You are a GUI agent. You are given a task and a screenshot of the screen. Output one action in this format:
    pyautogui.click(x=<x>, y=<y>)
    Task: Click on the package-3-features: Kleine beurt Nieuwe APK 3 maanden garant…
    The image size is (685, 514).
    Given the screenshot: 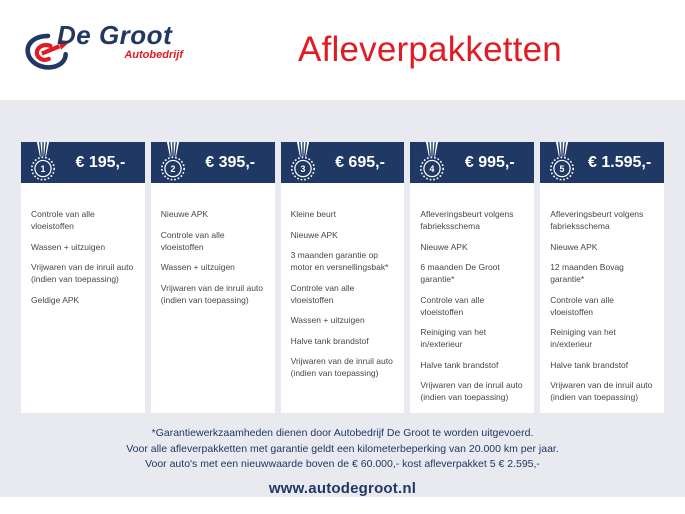 What is the action you would take?
    pyautogui.click(x=343, y=285)
    